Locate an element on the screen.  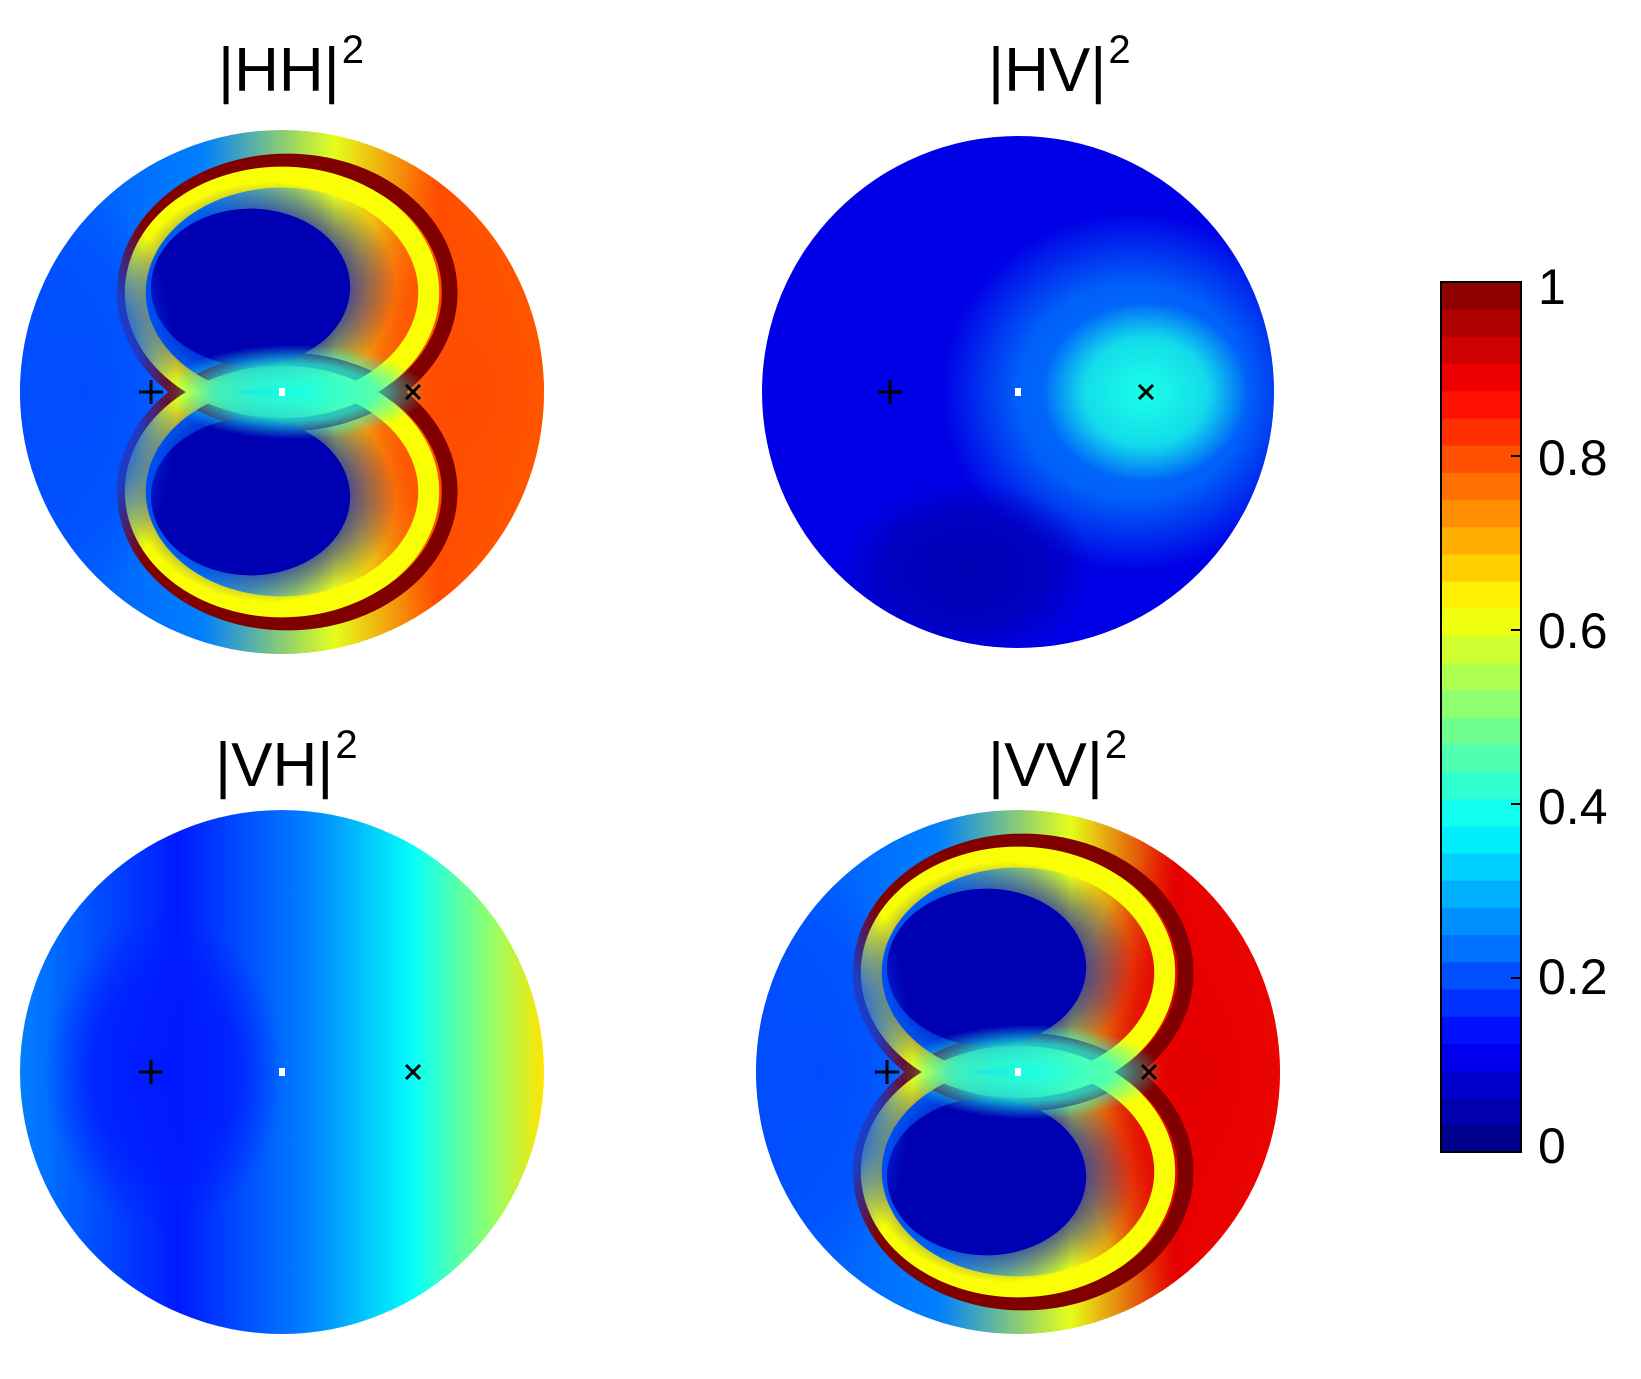
title-hv-base: |HV| is located at coordinates (1047, 70).